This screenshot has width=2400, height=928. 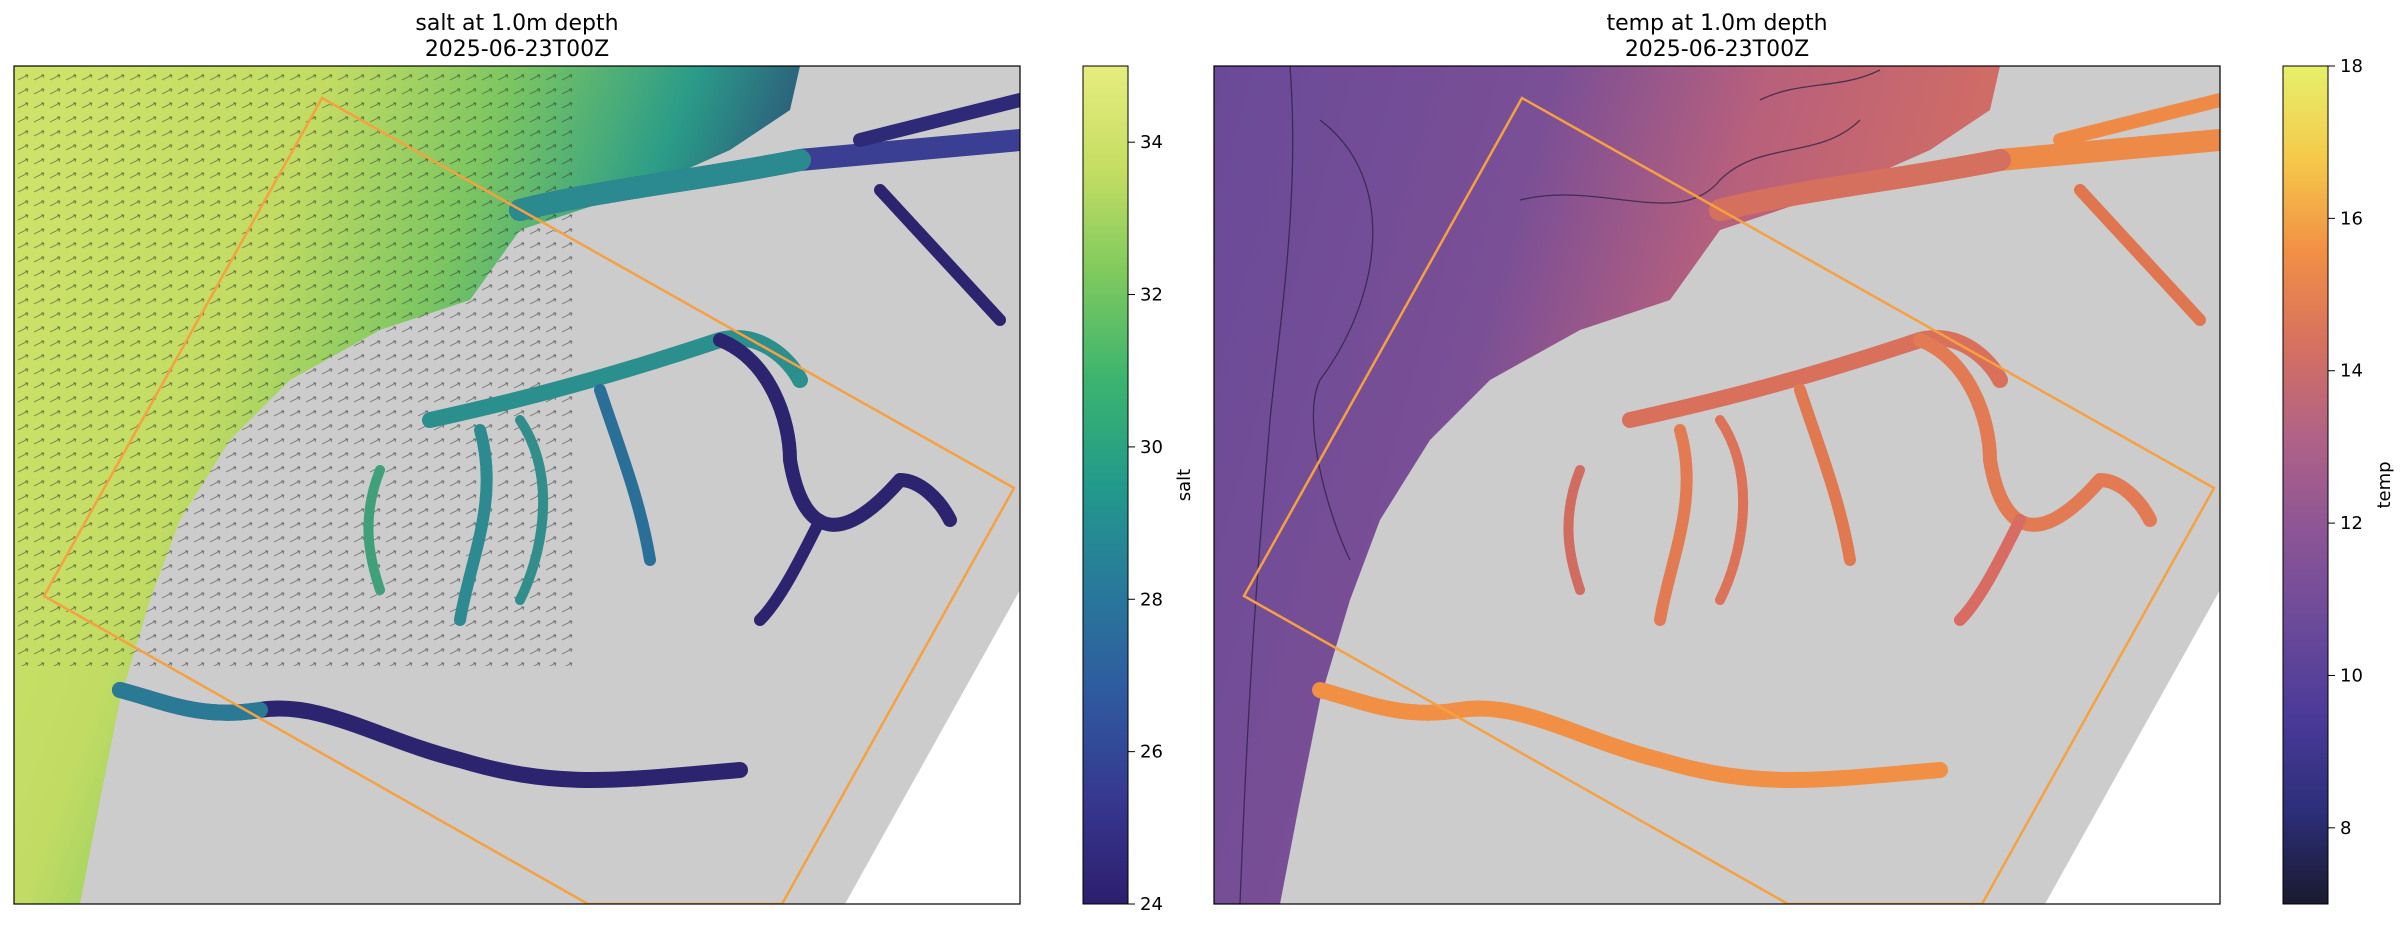 What do you see at coordinates (932, 747) in the screenshot?
I see `salt-blank-corner` at bounding box center [932, 747].